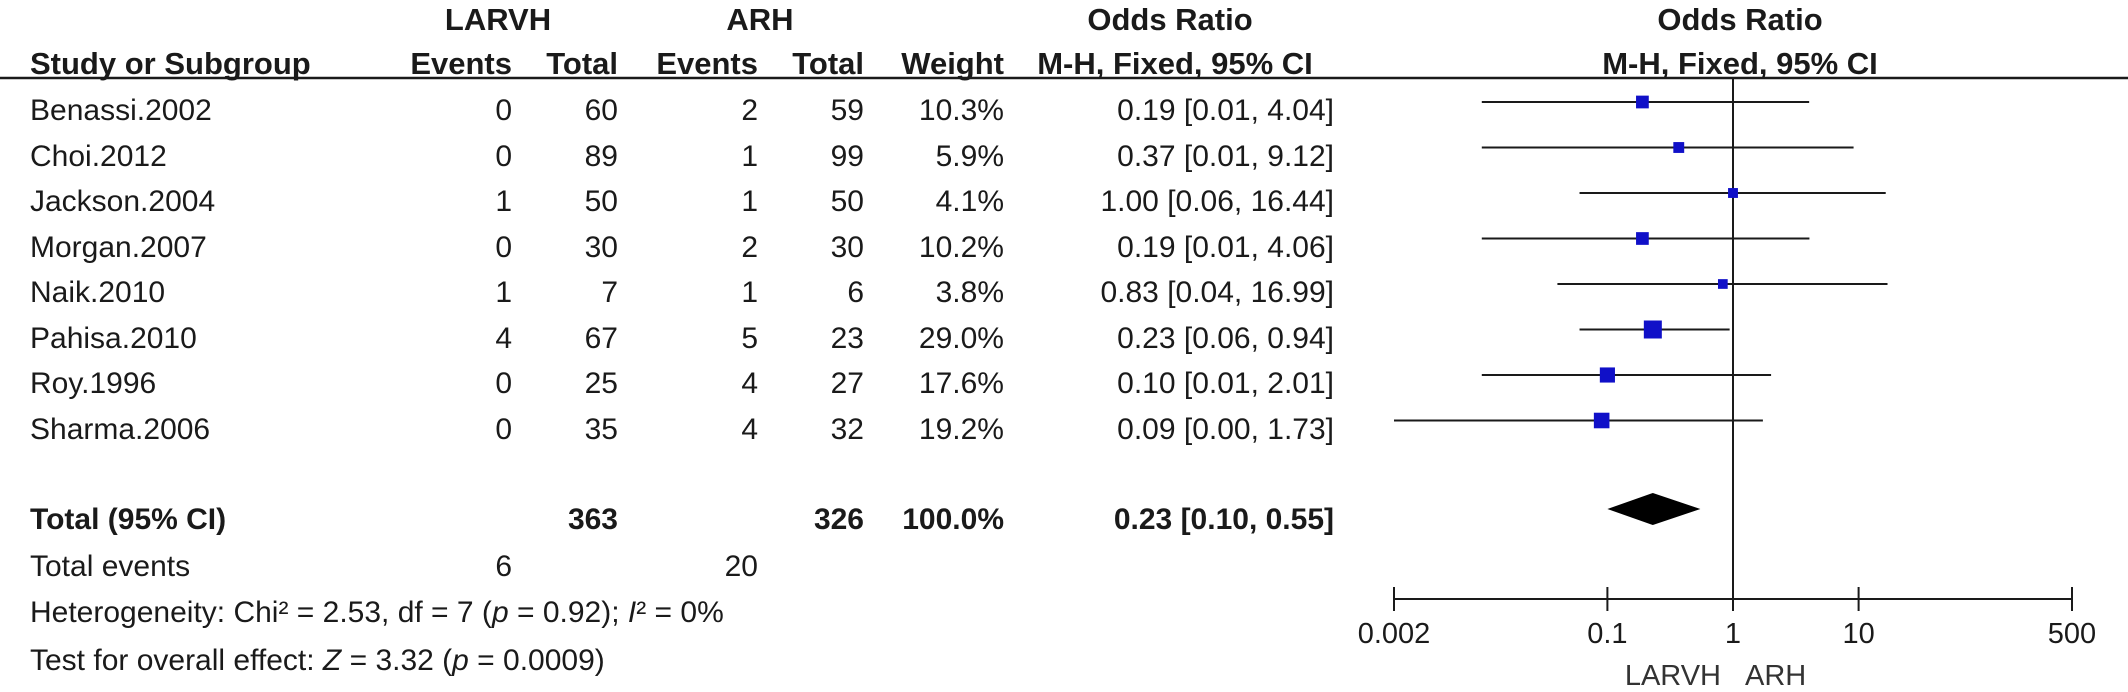  Describe the element at coordinates (601, 110) in the screenshot. I see `study-total1: 60` at that location.